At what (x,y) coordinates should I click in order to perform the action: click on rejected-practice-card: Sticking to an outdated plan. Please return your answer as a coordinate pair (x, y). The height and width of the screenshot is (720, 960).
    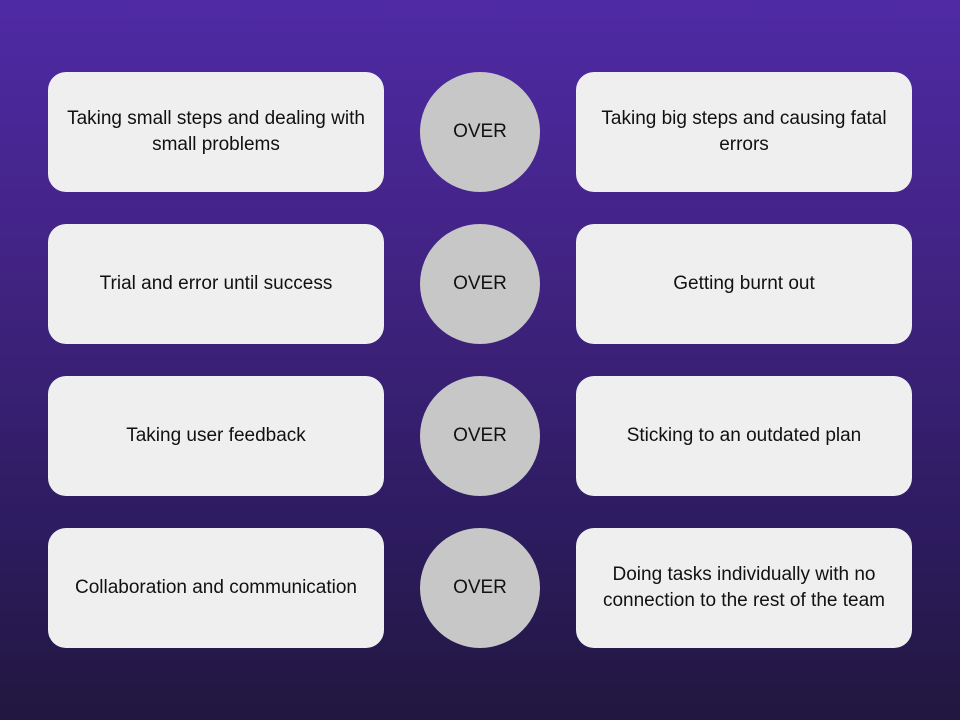
    Looking at the image, I should click on (744, 436).